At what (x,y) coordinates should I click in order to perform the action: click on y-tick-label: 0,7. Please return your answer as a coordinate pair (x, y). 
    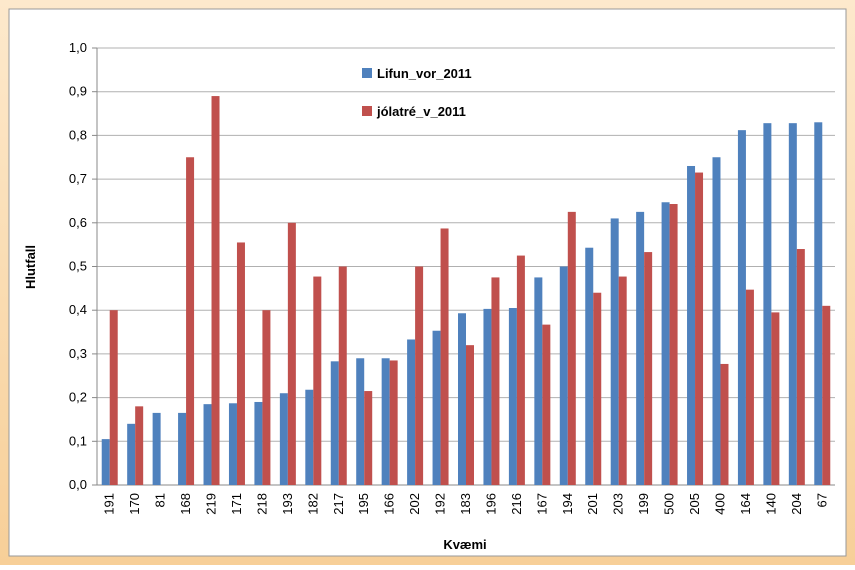
    Looking at the image, I should click on (78, 178).